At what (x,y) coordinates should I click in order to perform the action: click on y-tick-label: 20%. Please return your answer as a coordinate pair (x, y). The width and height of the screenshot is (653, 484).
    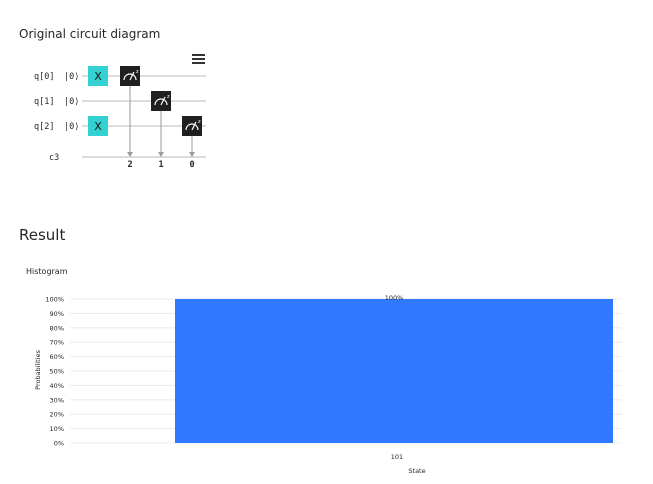
    Looking at the image, I should click on (57, 415).